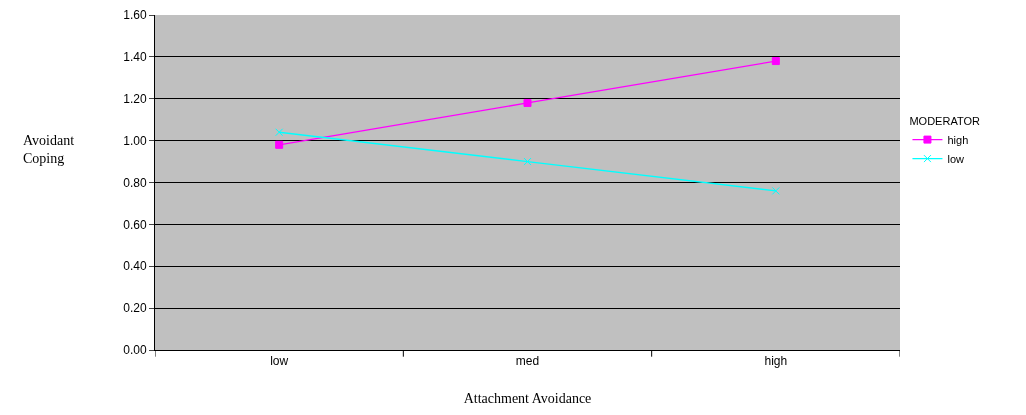 The width and height of the screenshot is (1026, 415). Describe the element at coordinates (135, 350) in the screenshot. I see `y-tick-label: 0.00` at that location.